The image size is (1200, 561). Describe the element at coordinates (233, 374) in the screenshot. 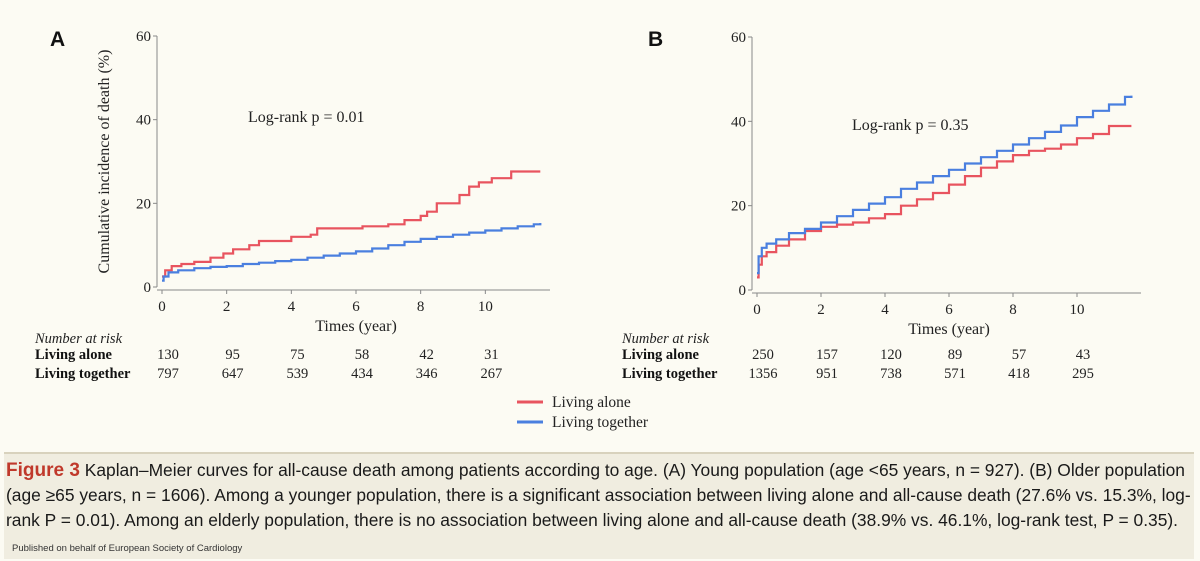

I see `risk-value: 647` at that location.